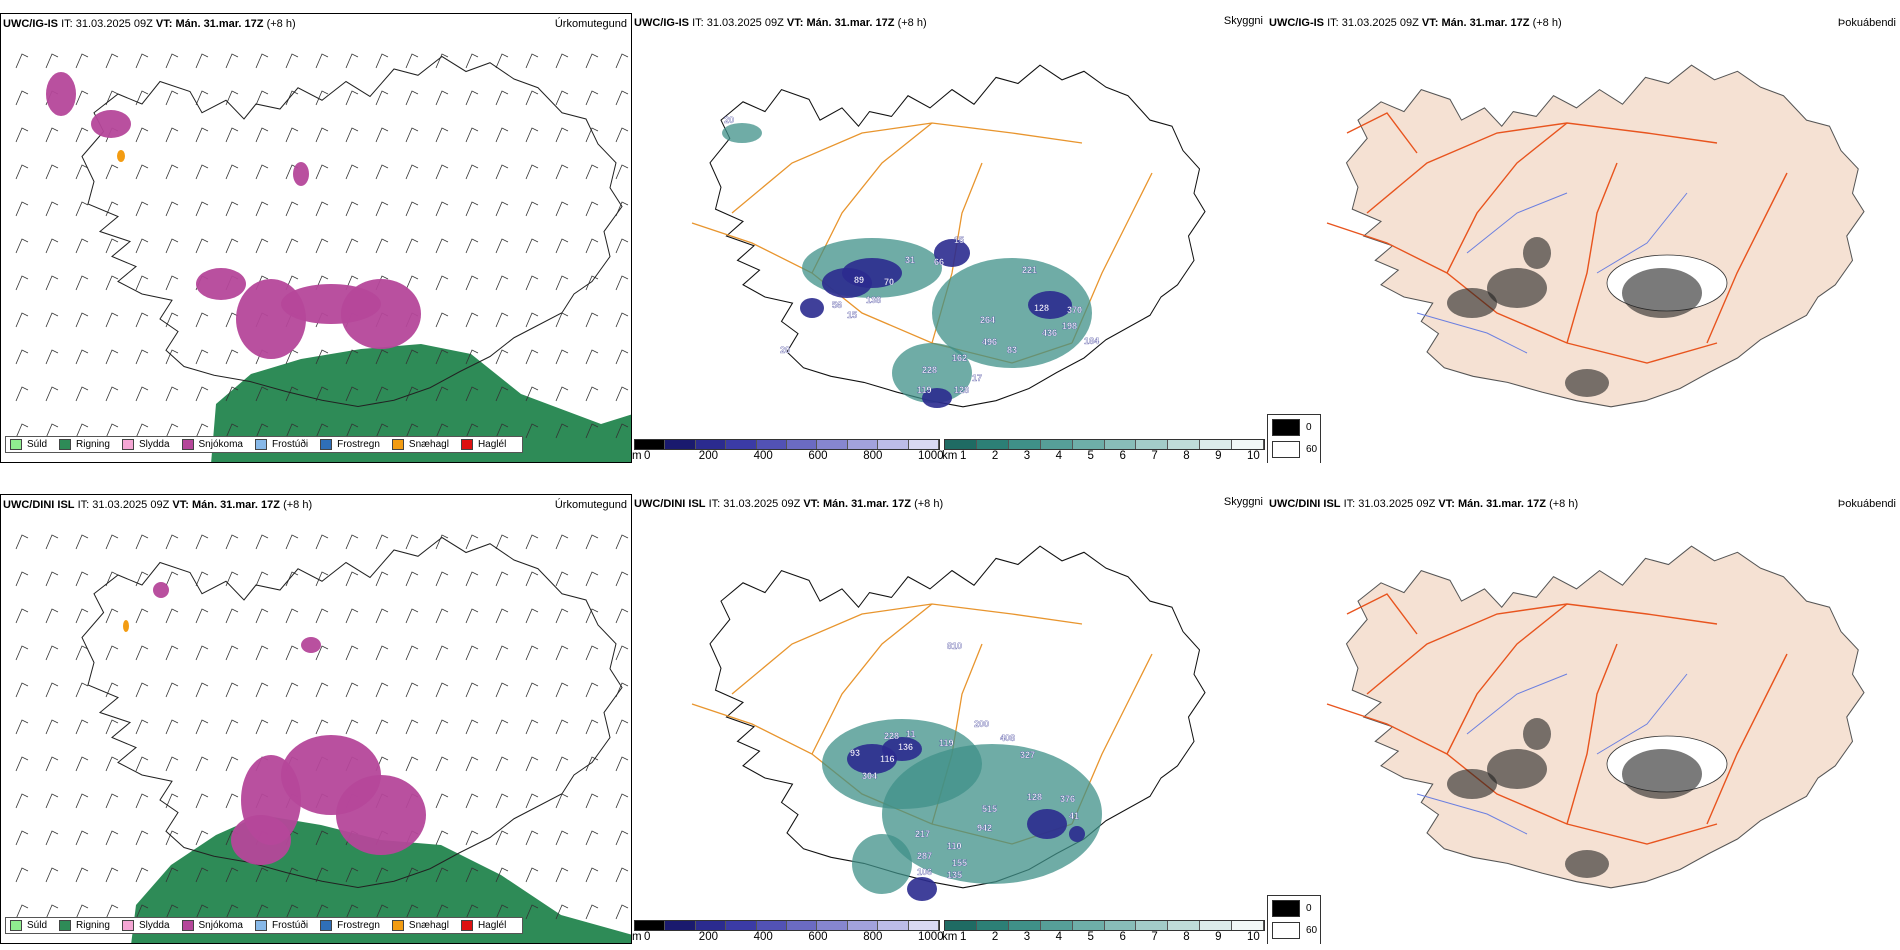 Image resolution: width=1900 pixels, height=950 pixels. I want to click on legend-item: Slydda, so click(145, 444).